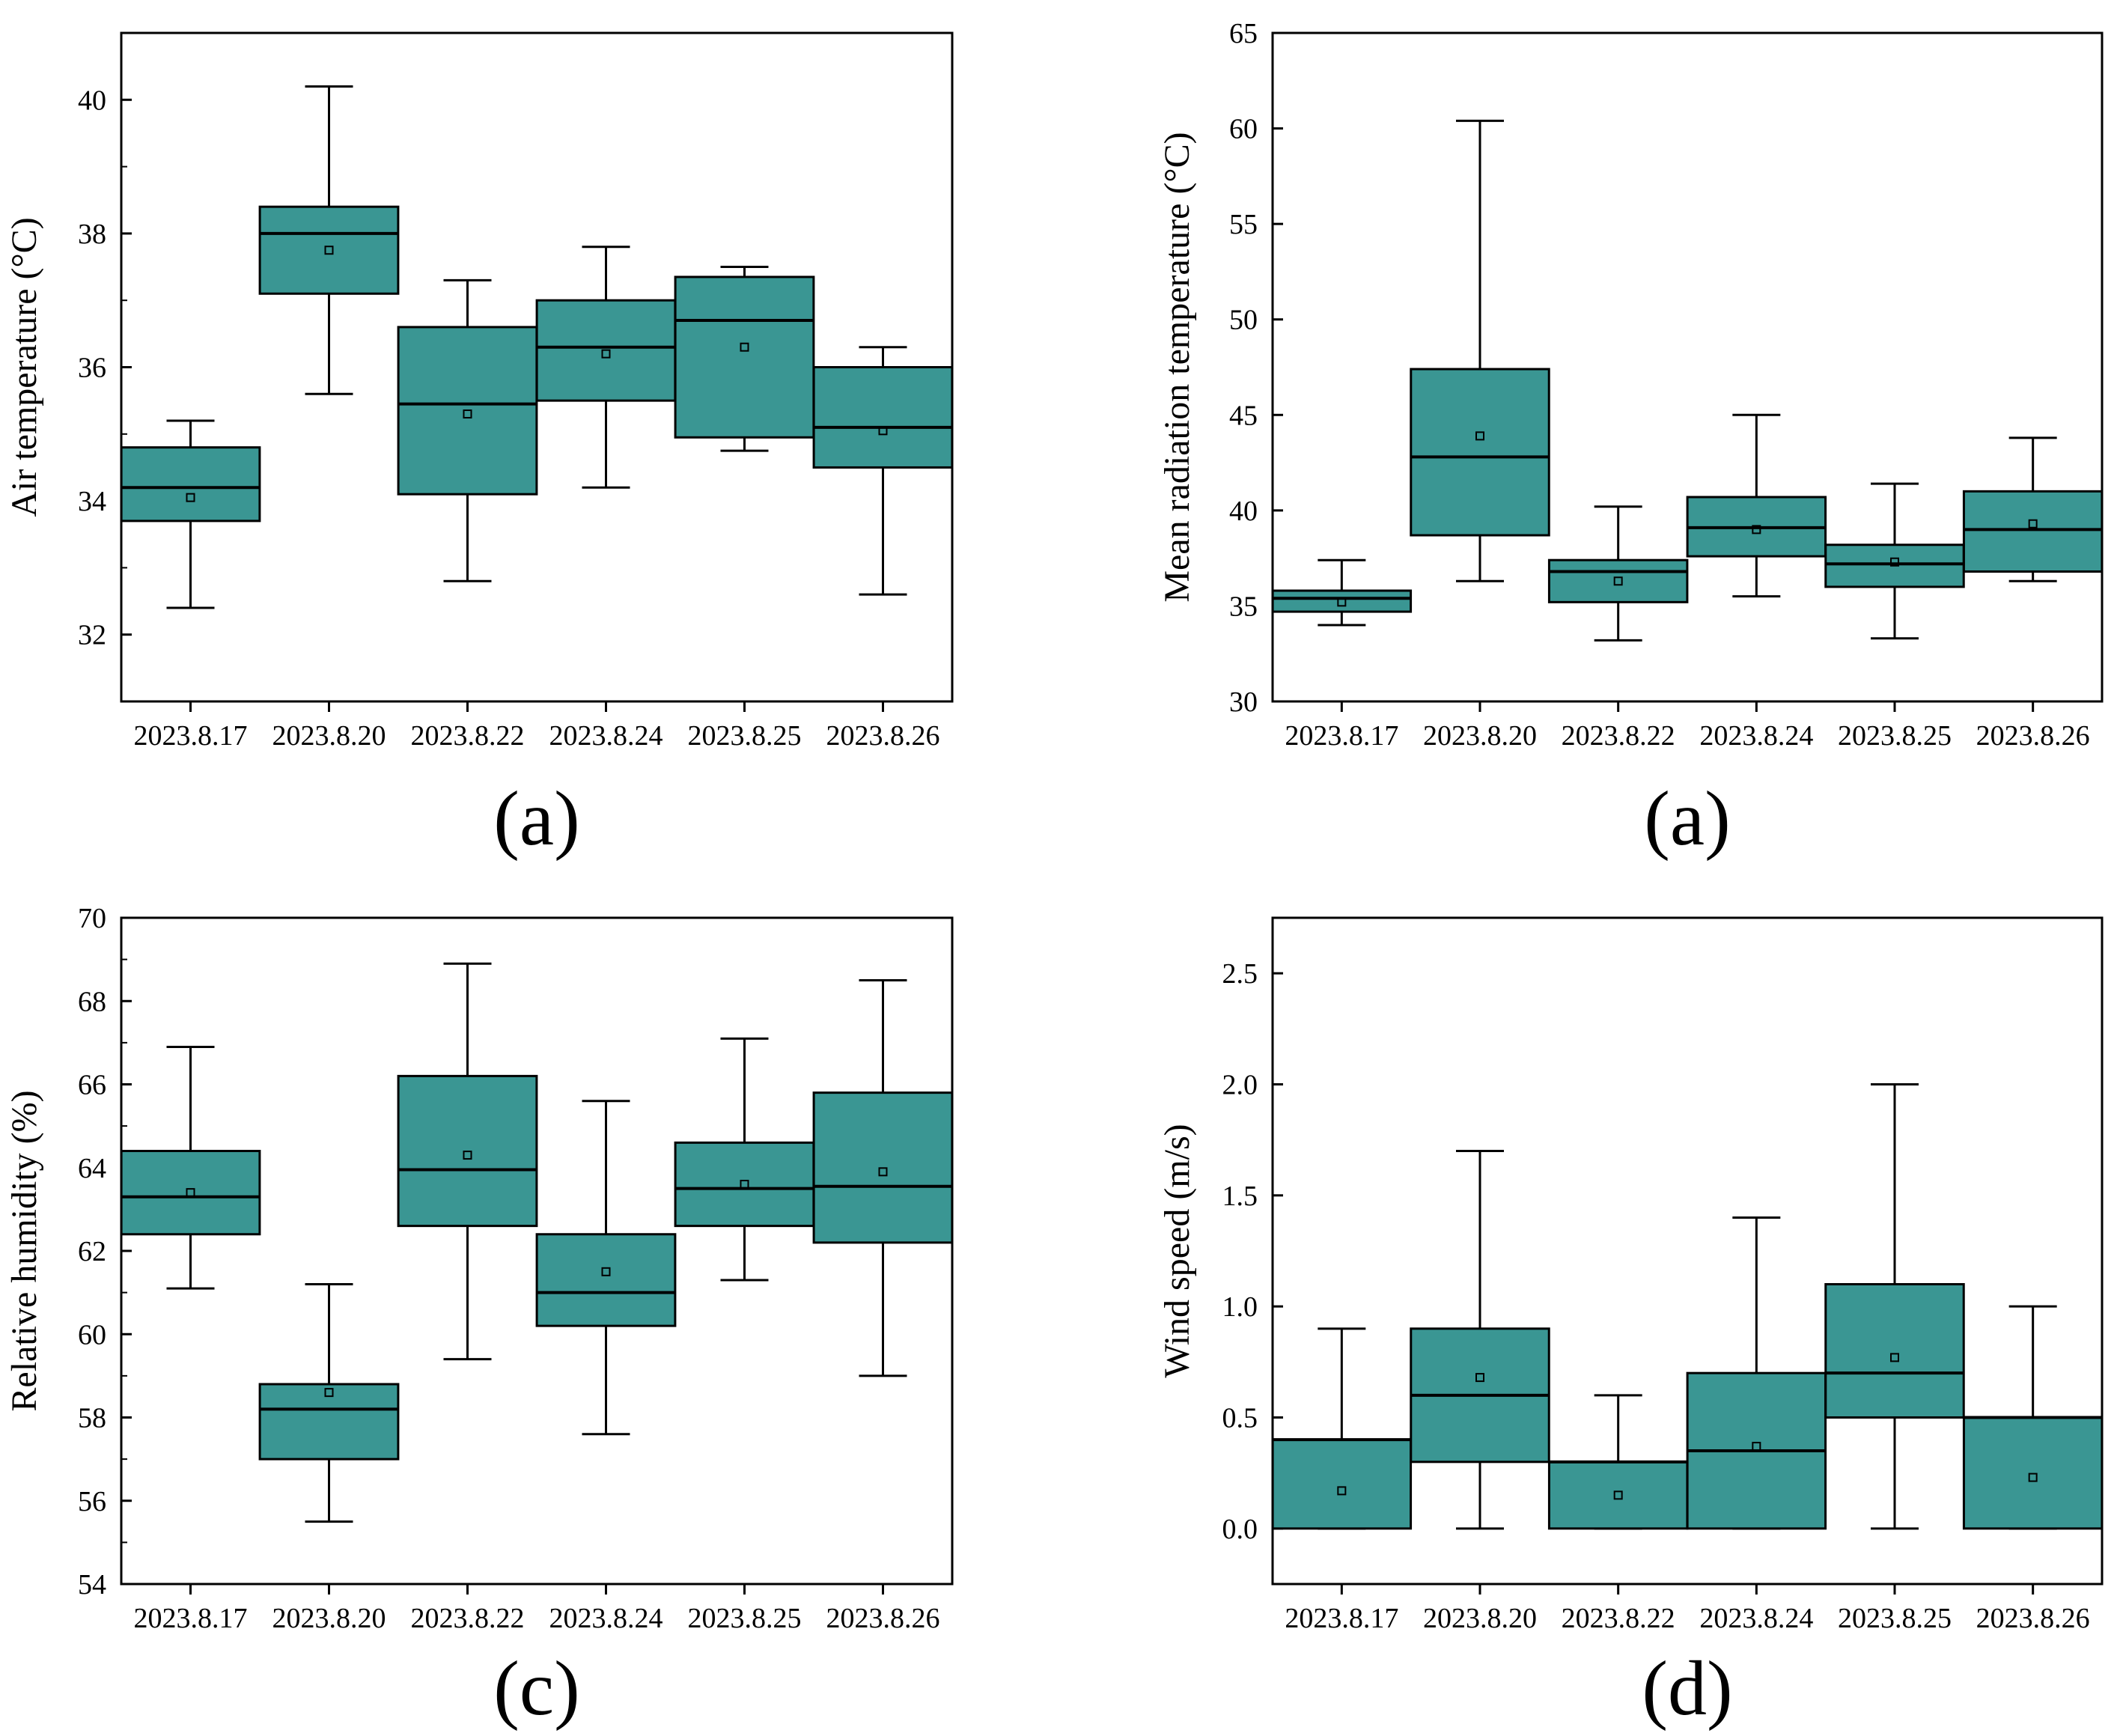 The width and height of the screenshot is (2120, 1736). Describe the element at coordinates (1240, 1307) in the screenshot. I see `panel-3-y-tick-label: 1.0` at that location.